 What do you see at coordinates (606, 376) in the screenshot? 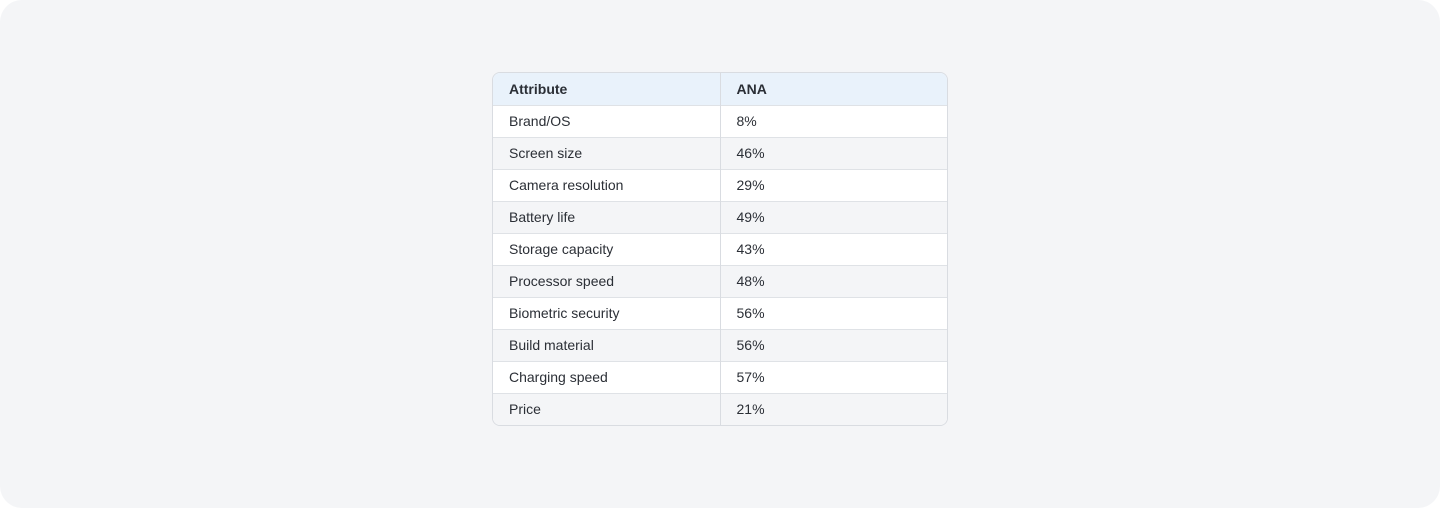
I see `attribute-cell: Charging speed` at bounding box center [606, 376].